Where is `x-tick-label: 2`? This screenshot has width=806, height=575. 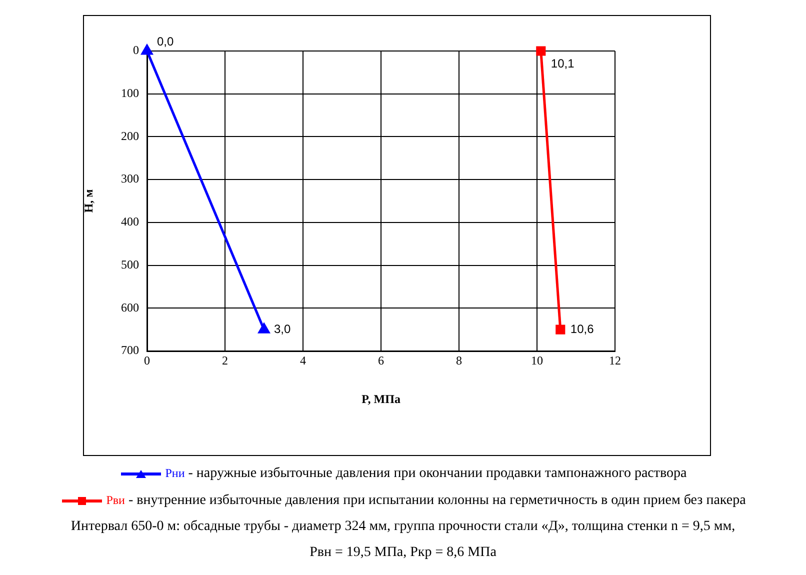 x-tick-label: 2 is located at coordinates (225, 360).